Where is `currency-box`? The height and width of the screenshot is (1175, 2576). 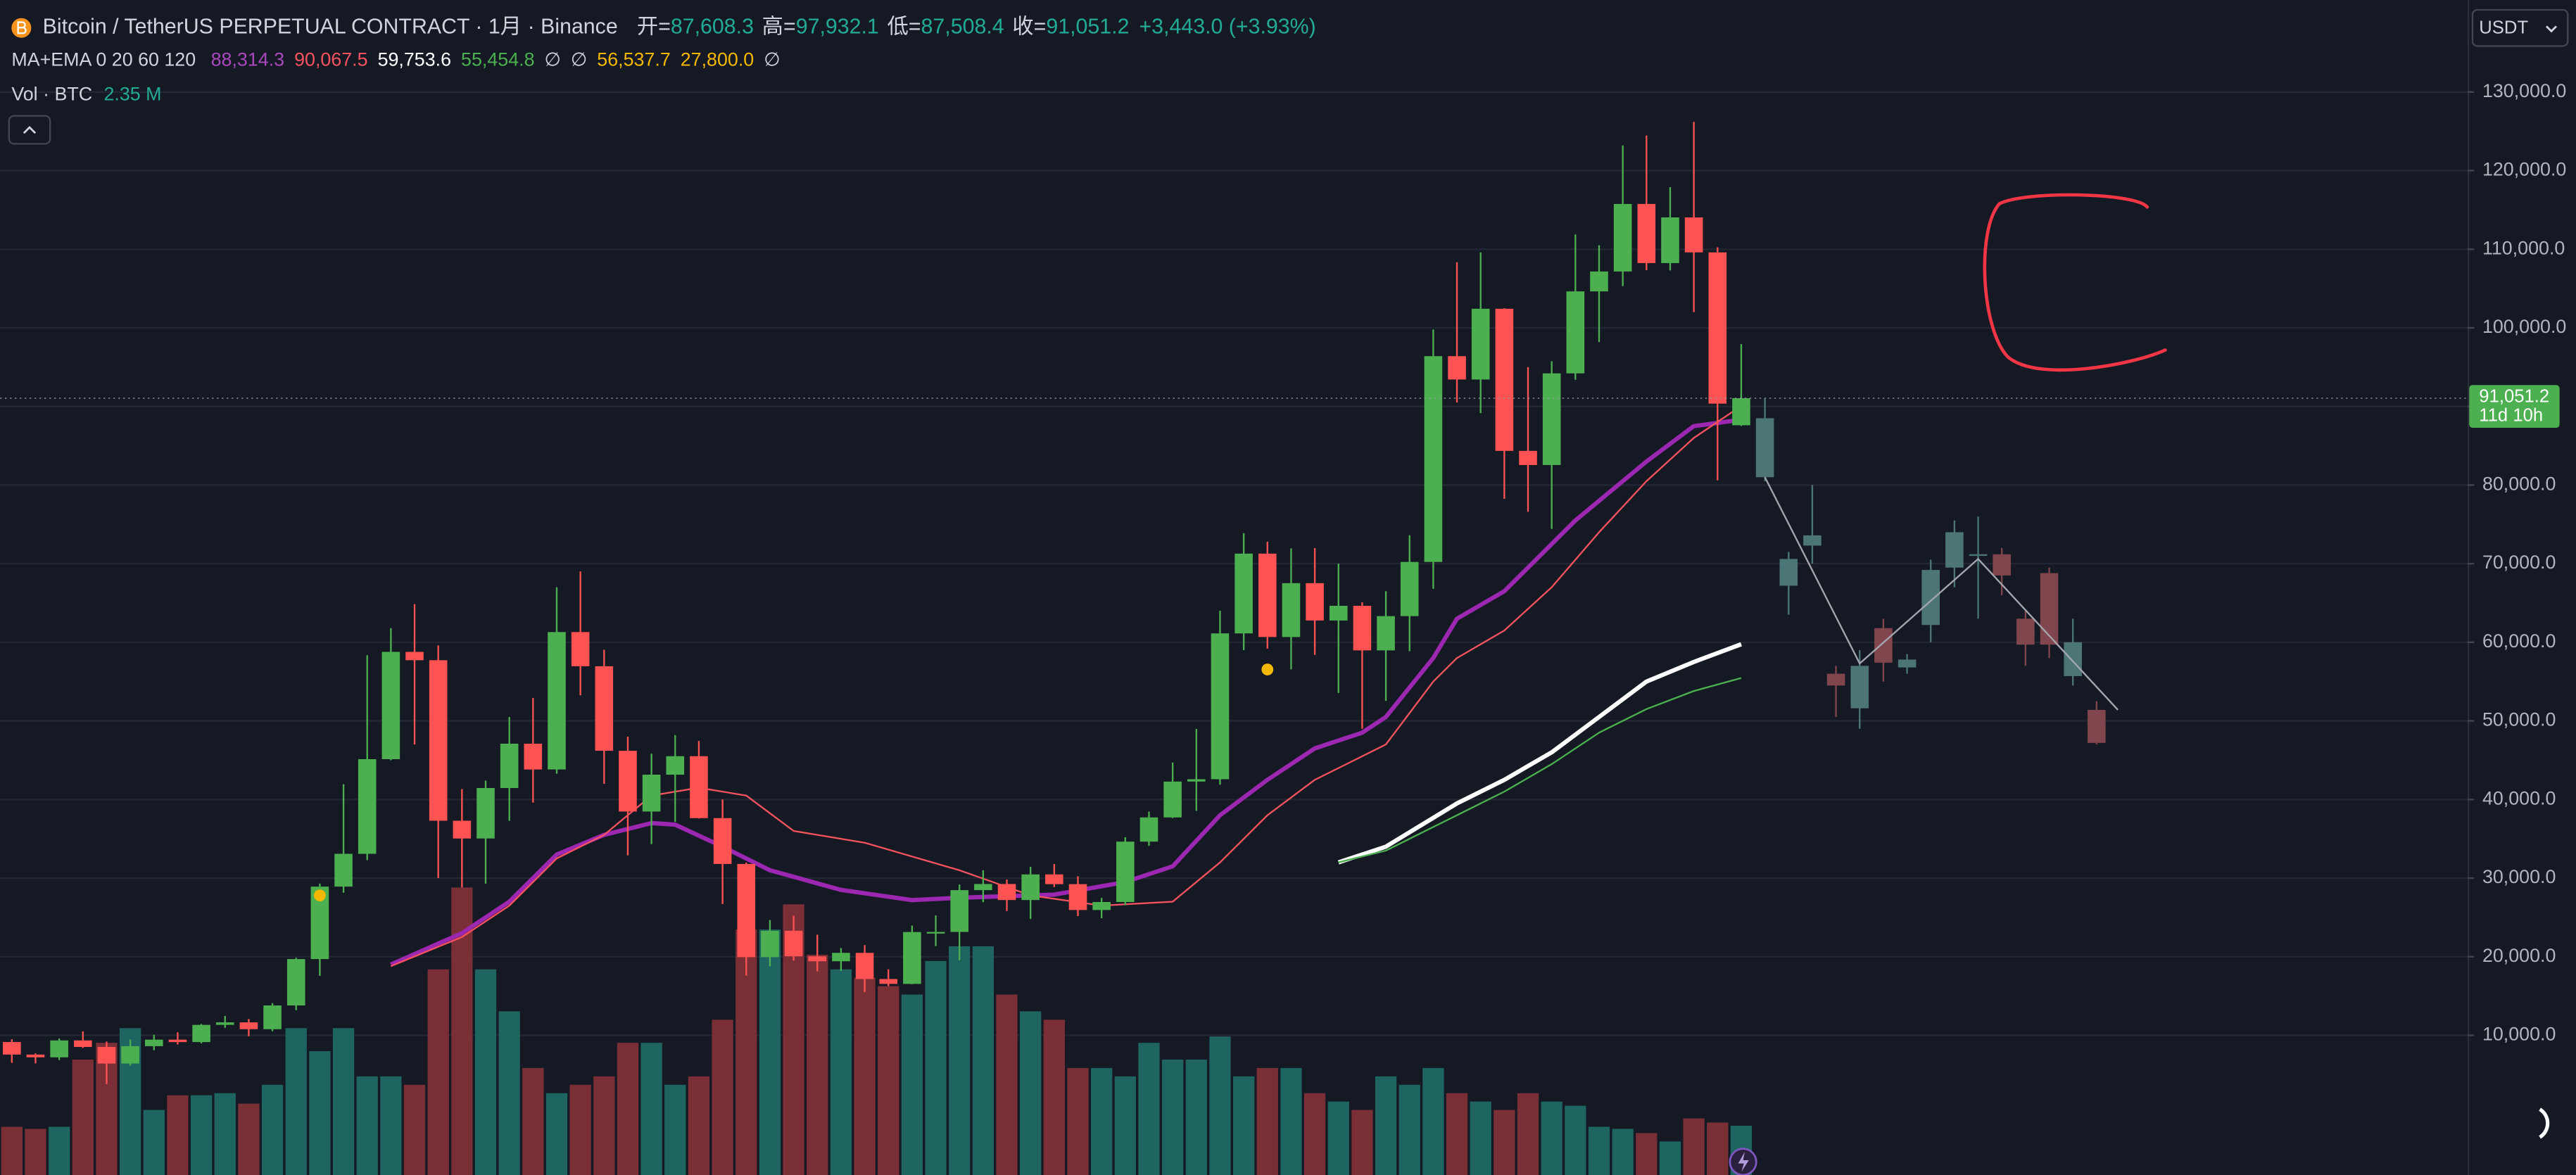
currency-box is located at coordinates (2520, 27).